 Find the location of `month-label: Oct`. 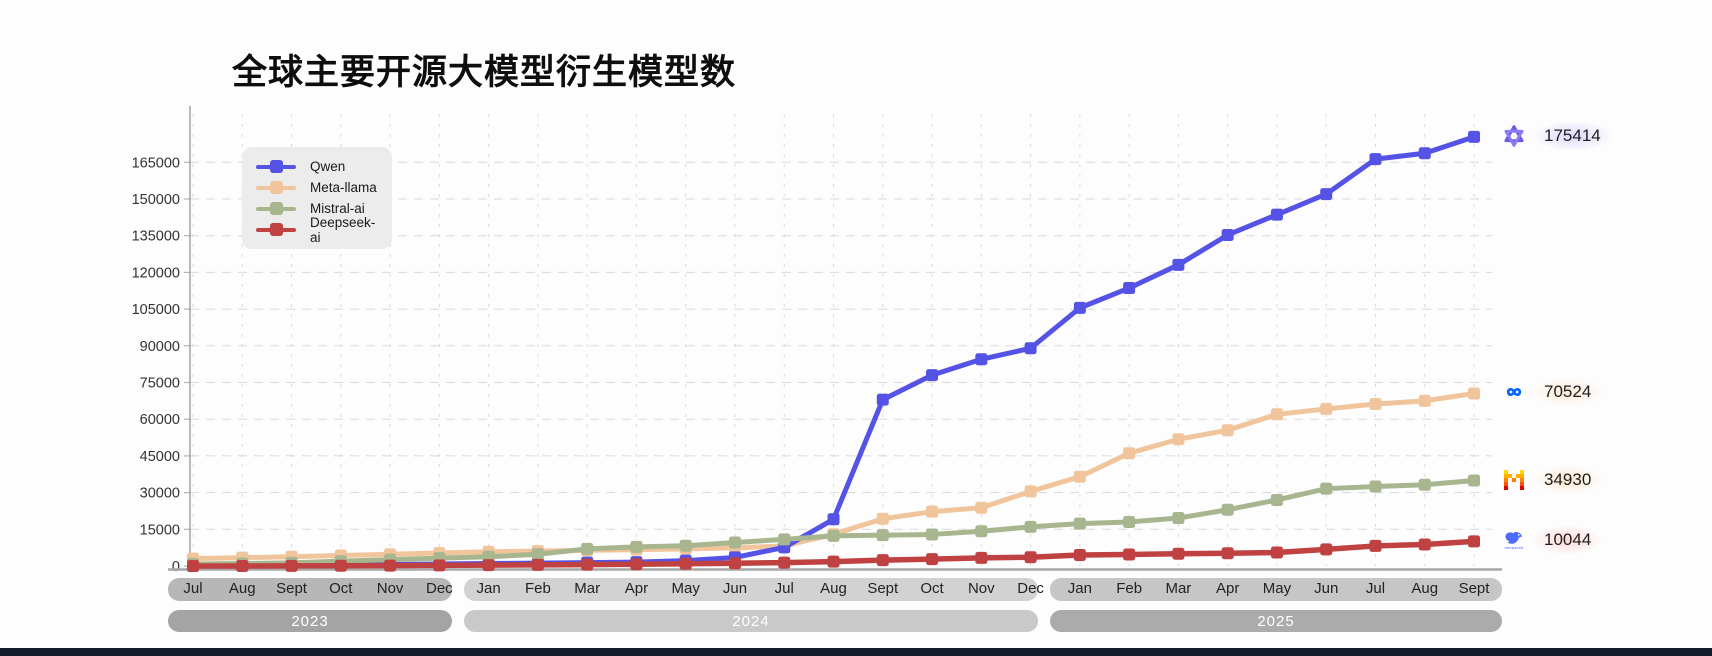

month-label: Oct is located at coordinates (932, 588).